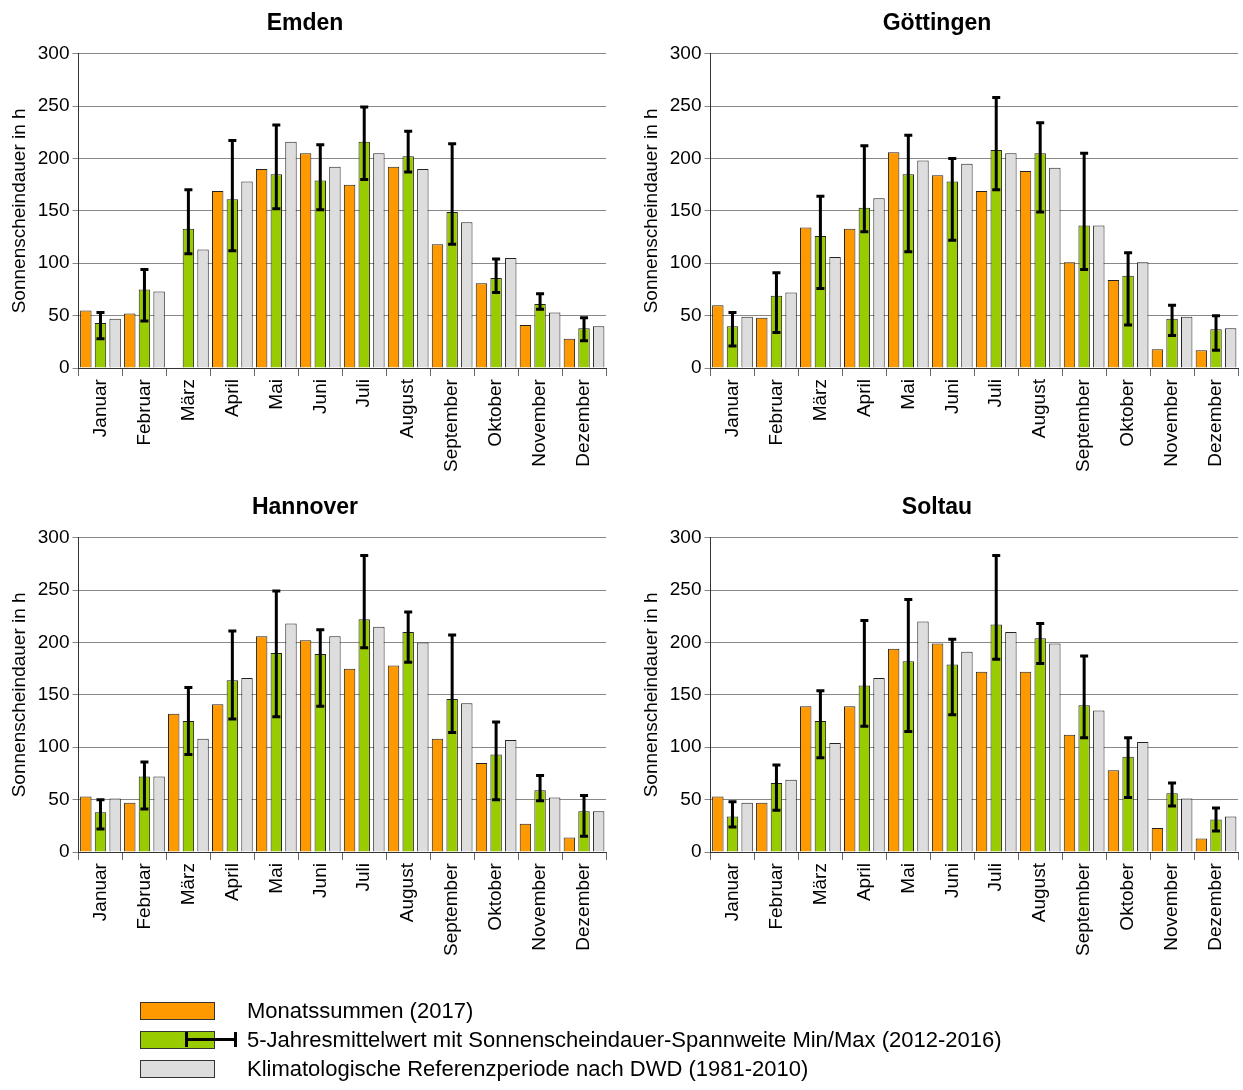 This screenshot has height=1090, width=1243. I want to click on chart-title: Soltau, so click(937, 506).